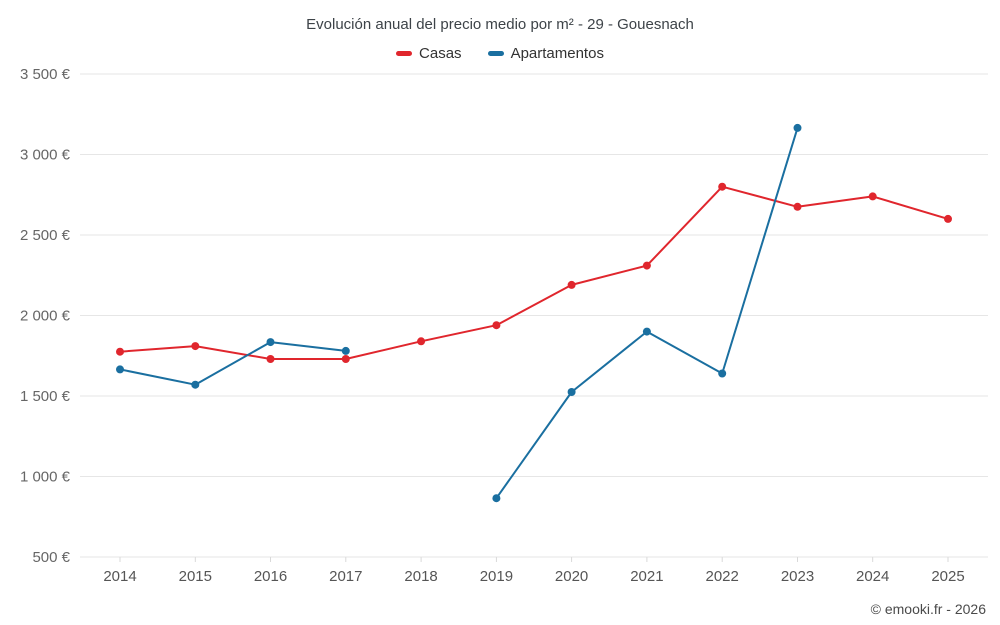 The width and height of the screenshot is (1000, 625). I want to click on x-axis-label: 2018, so click(420, 576).